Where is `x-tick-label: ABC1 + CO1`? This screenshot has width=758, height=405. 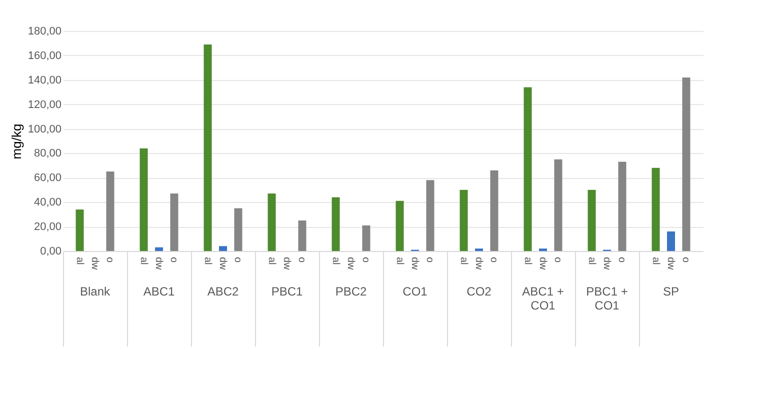
x-tick-label: ABC1 + CO1 is located at coordinates (543, 298).